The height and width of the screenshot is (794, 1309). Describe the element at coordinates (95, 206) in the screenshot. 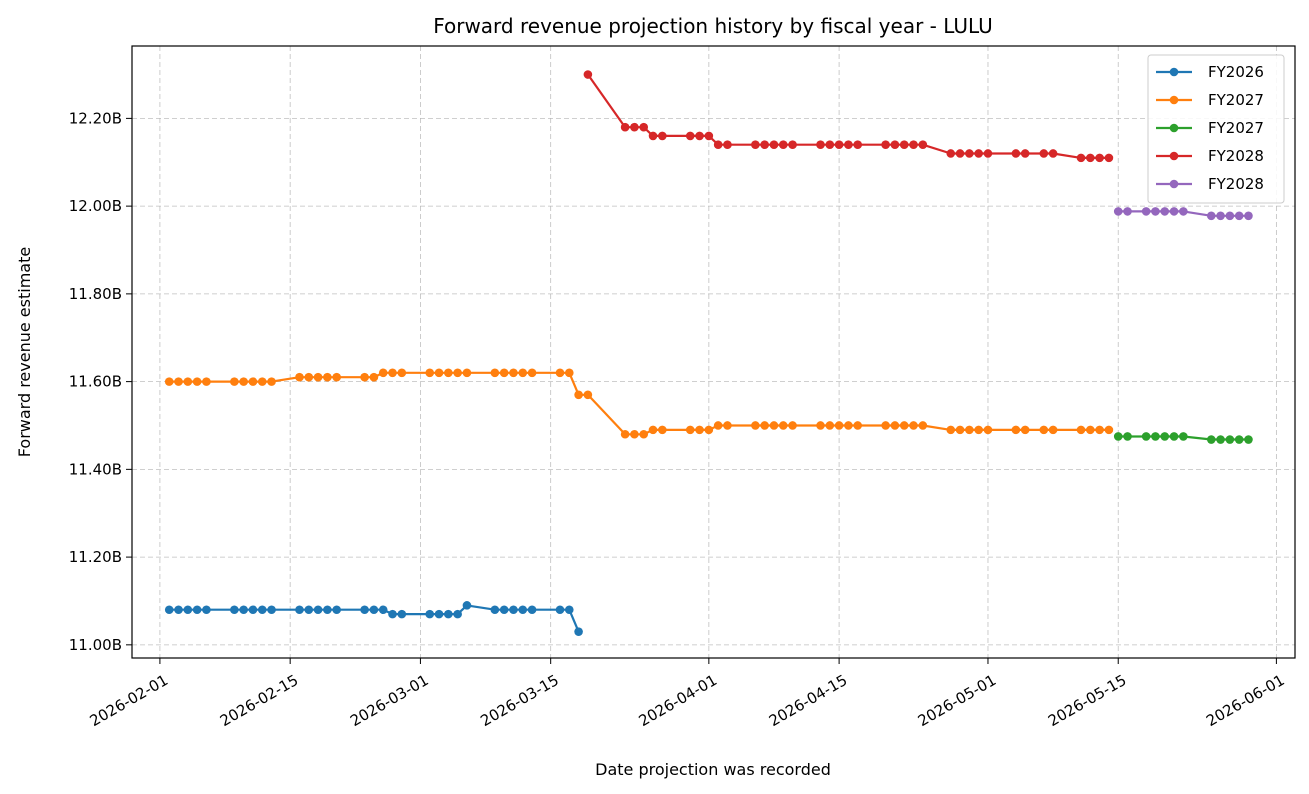

I see `y-tick-label: 12.00B` at that location.